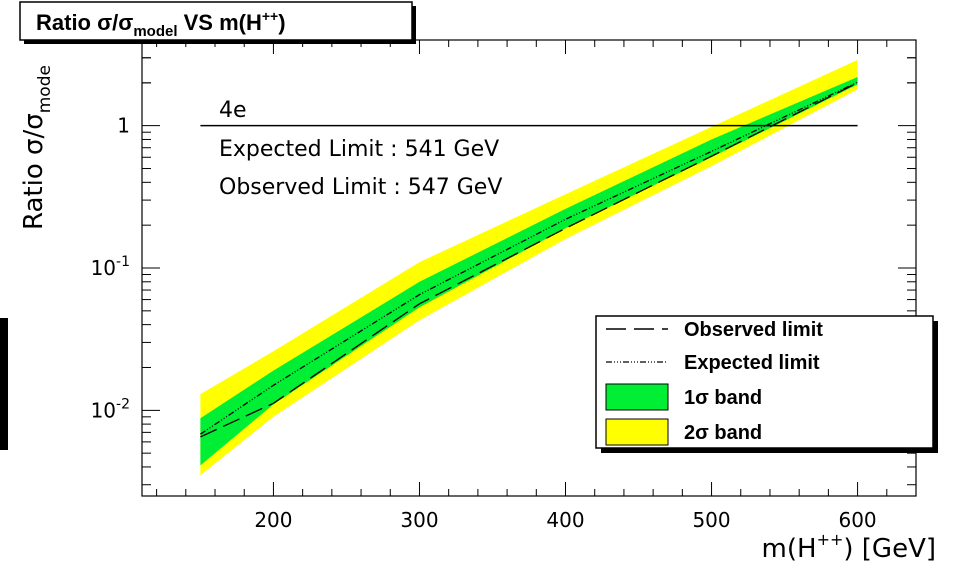 Image resolution: width=953 pixels, height=566 pixels. Describe the element at coordinates (752, 363) in the screenshot. I see `legend-expected-label: Expected limit` at that location.